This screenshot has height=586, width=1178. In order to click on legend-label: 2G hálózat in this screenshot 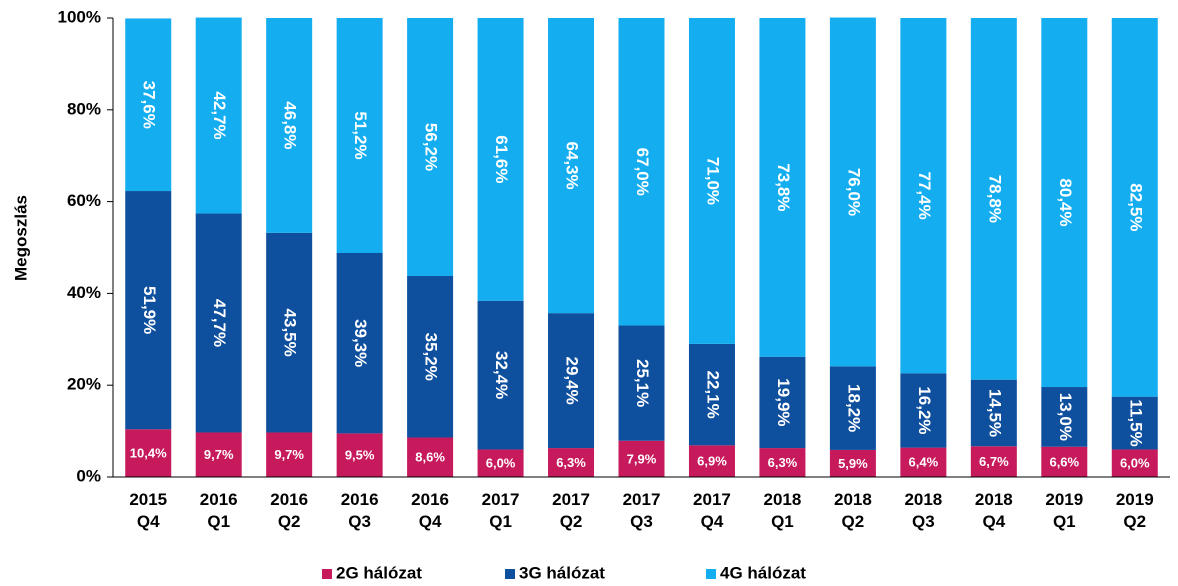, I will do `click(379, 572)`.